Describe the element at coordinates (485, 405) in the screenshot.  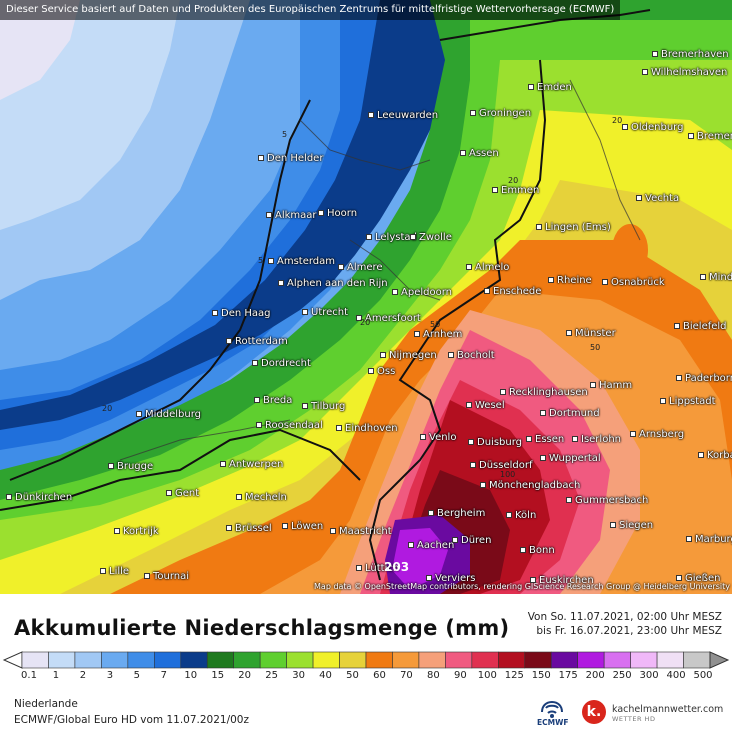
I see `city-label: Wesel` at that location.